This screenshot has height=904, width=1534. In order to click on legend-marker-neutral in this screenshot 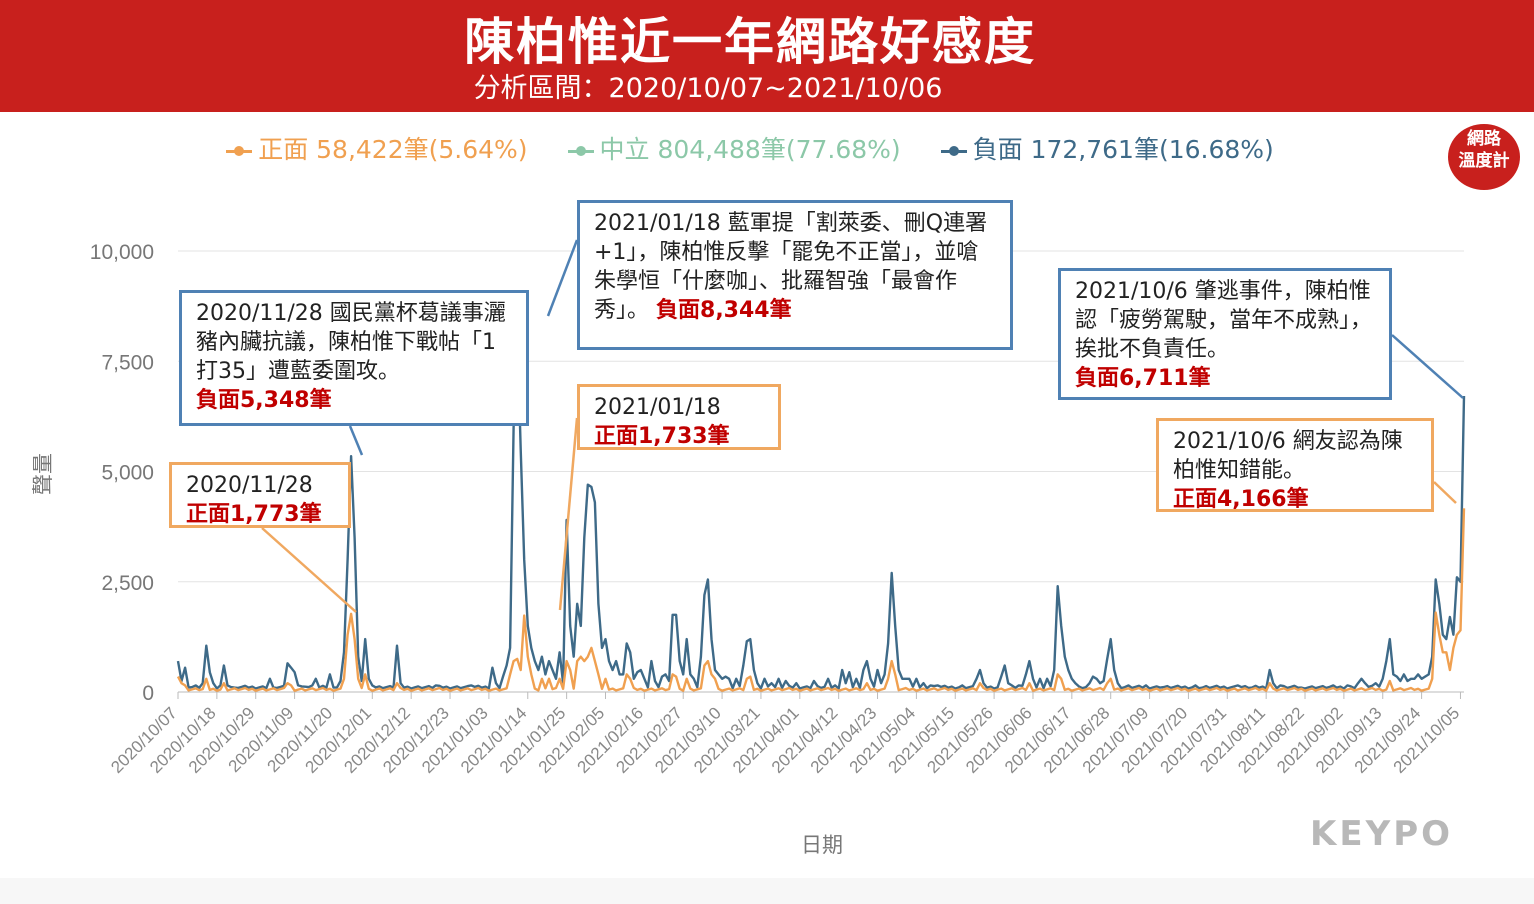, I will do `click(580, 150)`.